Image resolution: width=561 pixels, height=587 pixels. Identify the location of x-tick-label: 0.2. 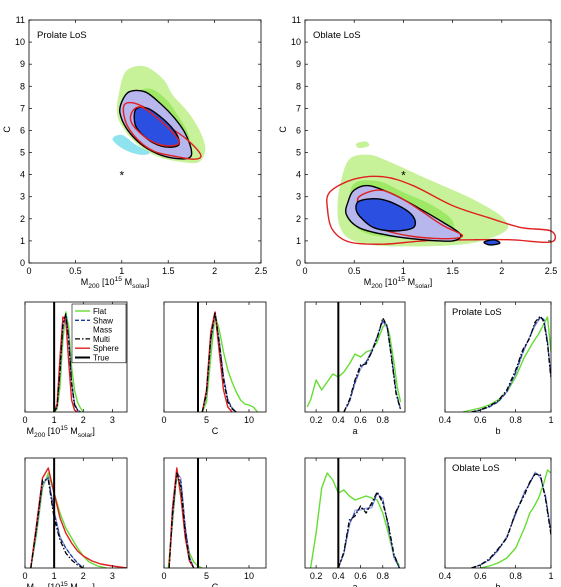
(316, 420).